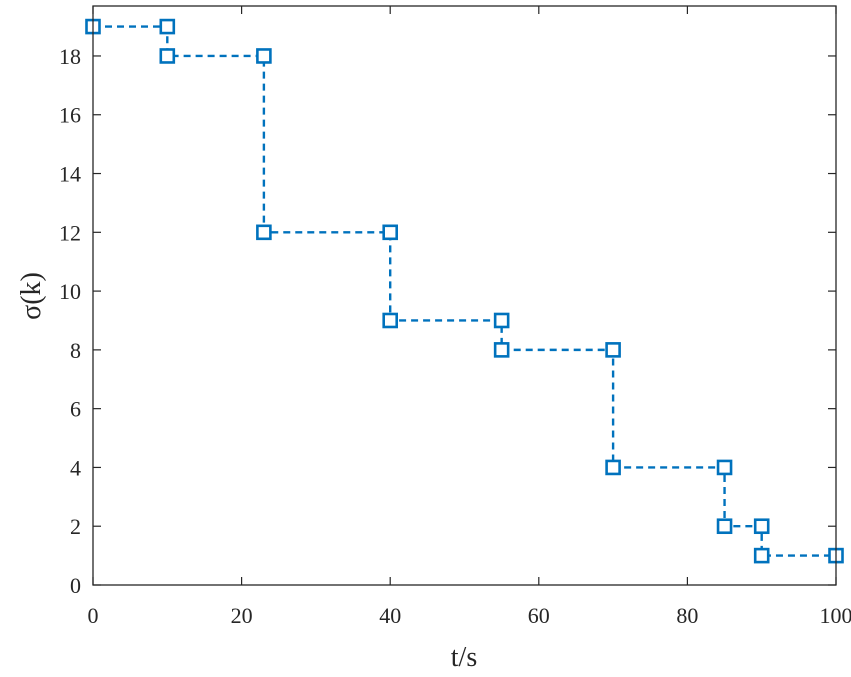 The height and width of the screenshot is (677, 851). What do you see at coordinates (687, 615) in the screenshot?
I see `x-tick-label: 80` at bounding box center [687, 615].